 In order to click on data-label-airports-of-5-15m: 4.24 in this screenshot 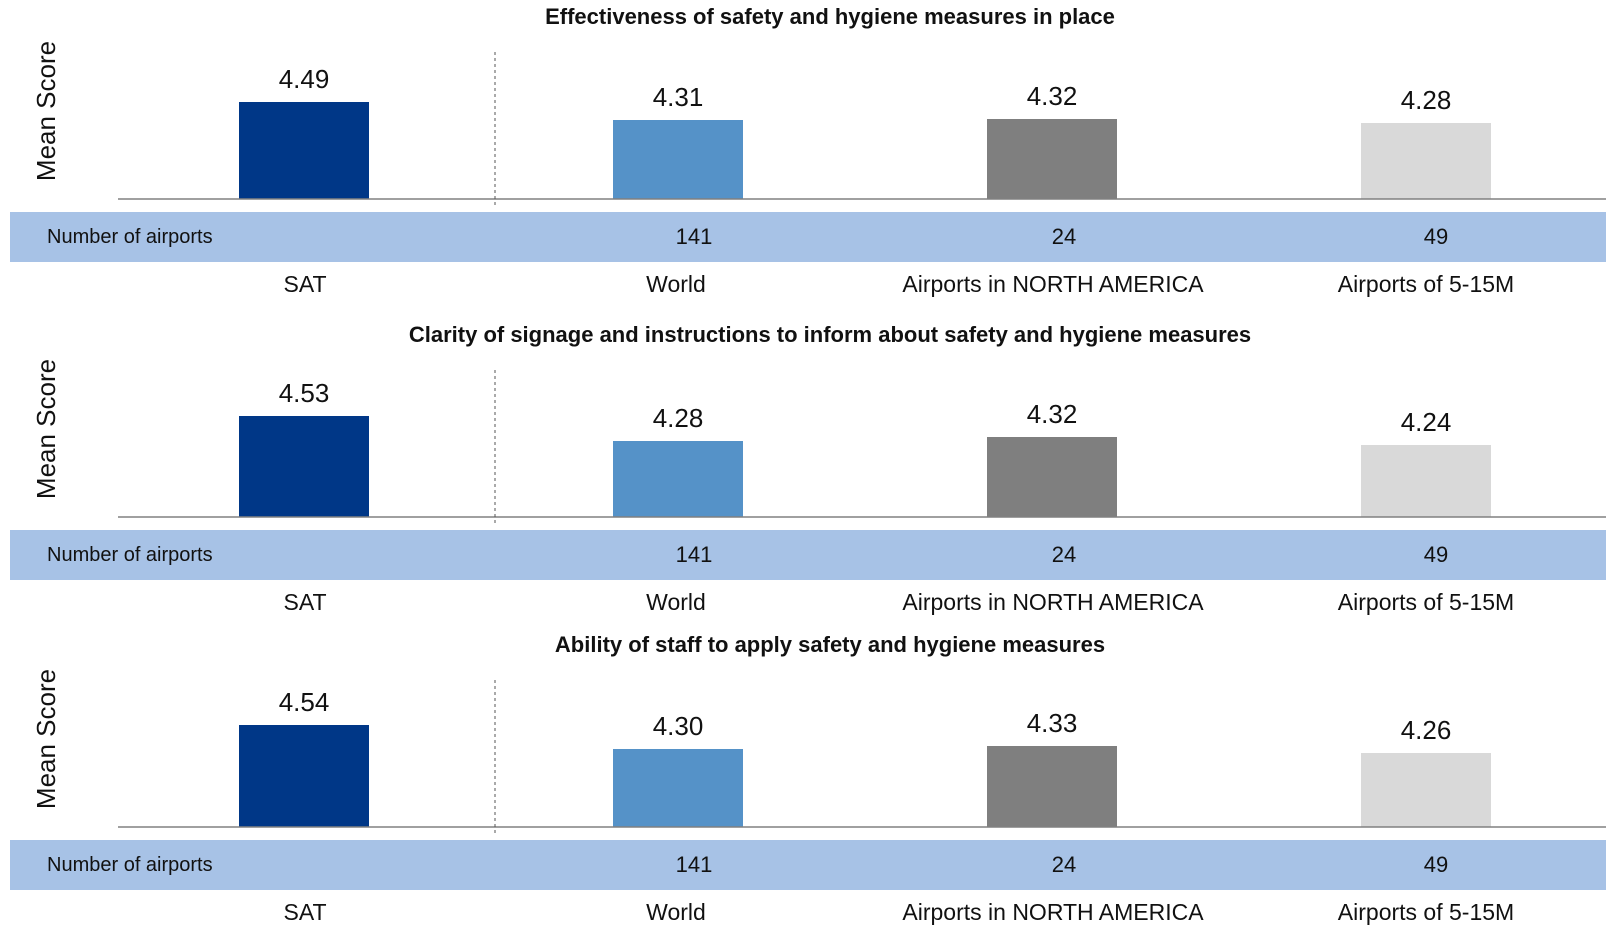, I will do `click(1426, 422)`.